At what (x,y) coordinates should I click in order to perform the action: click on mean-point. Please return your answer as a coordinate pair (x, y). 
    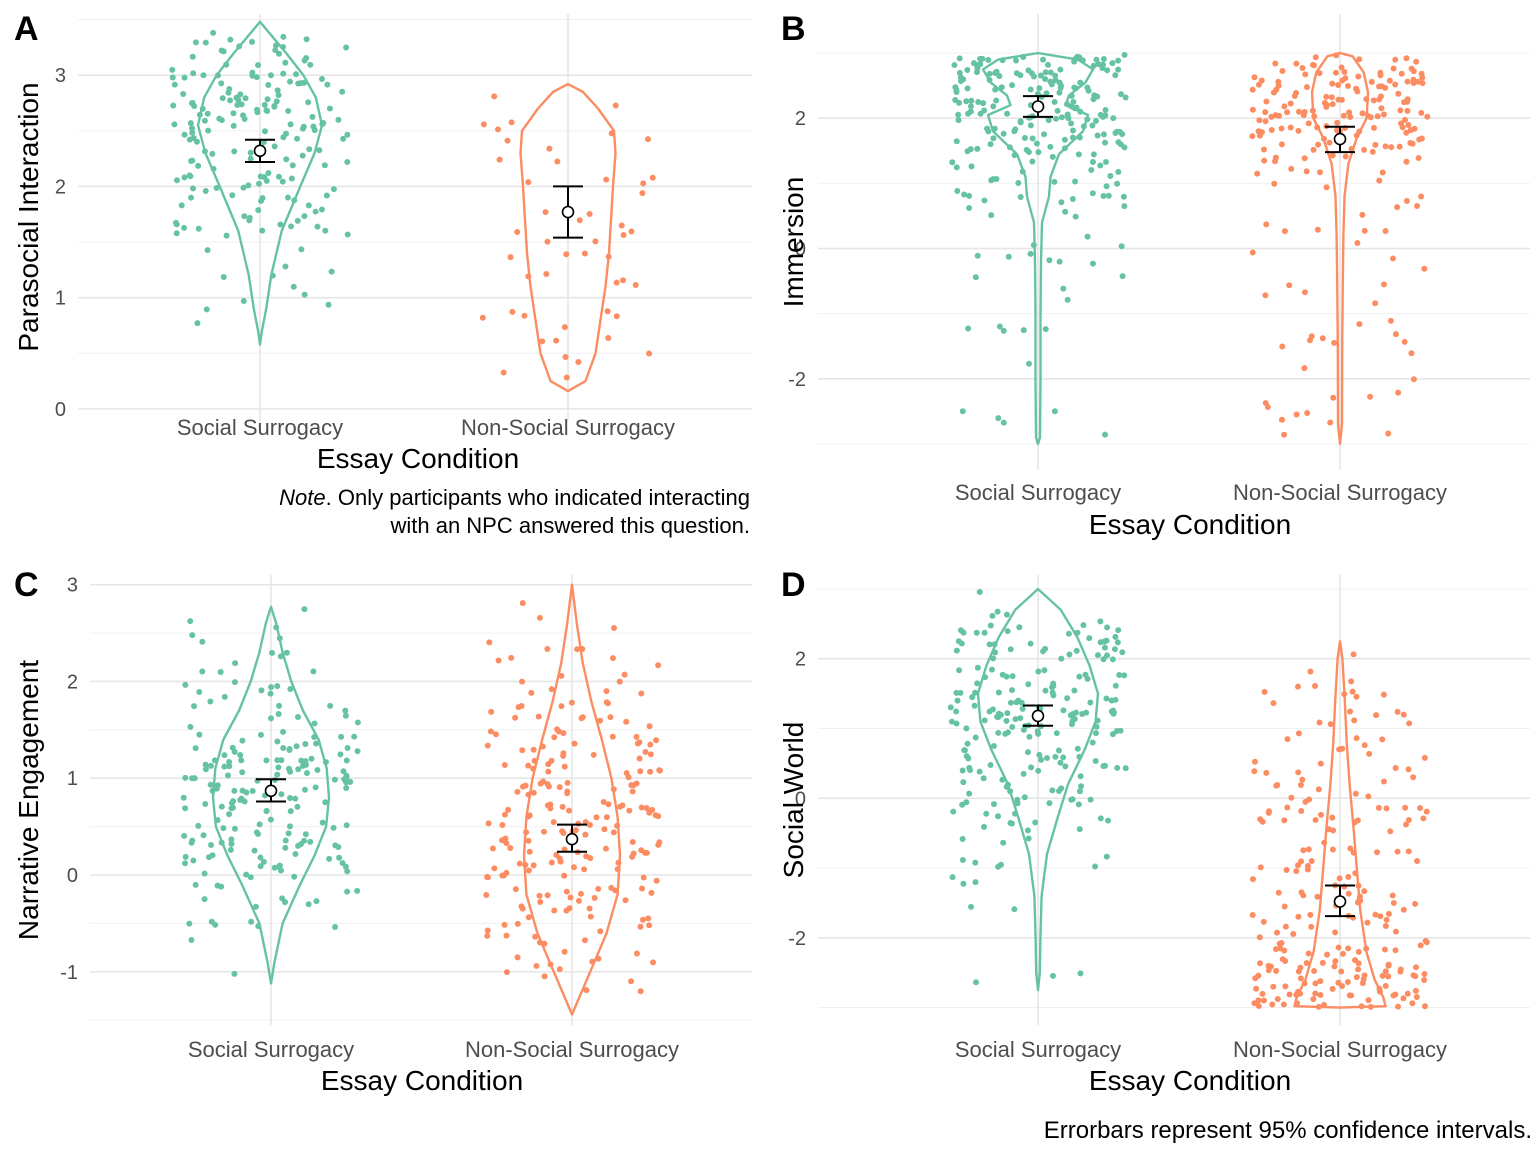
    Looking at the image, I should click on (1340, 901).